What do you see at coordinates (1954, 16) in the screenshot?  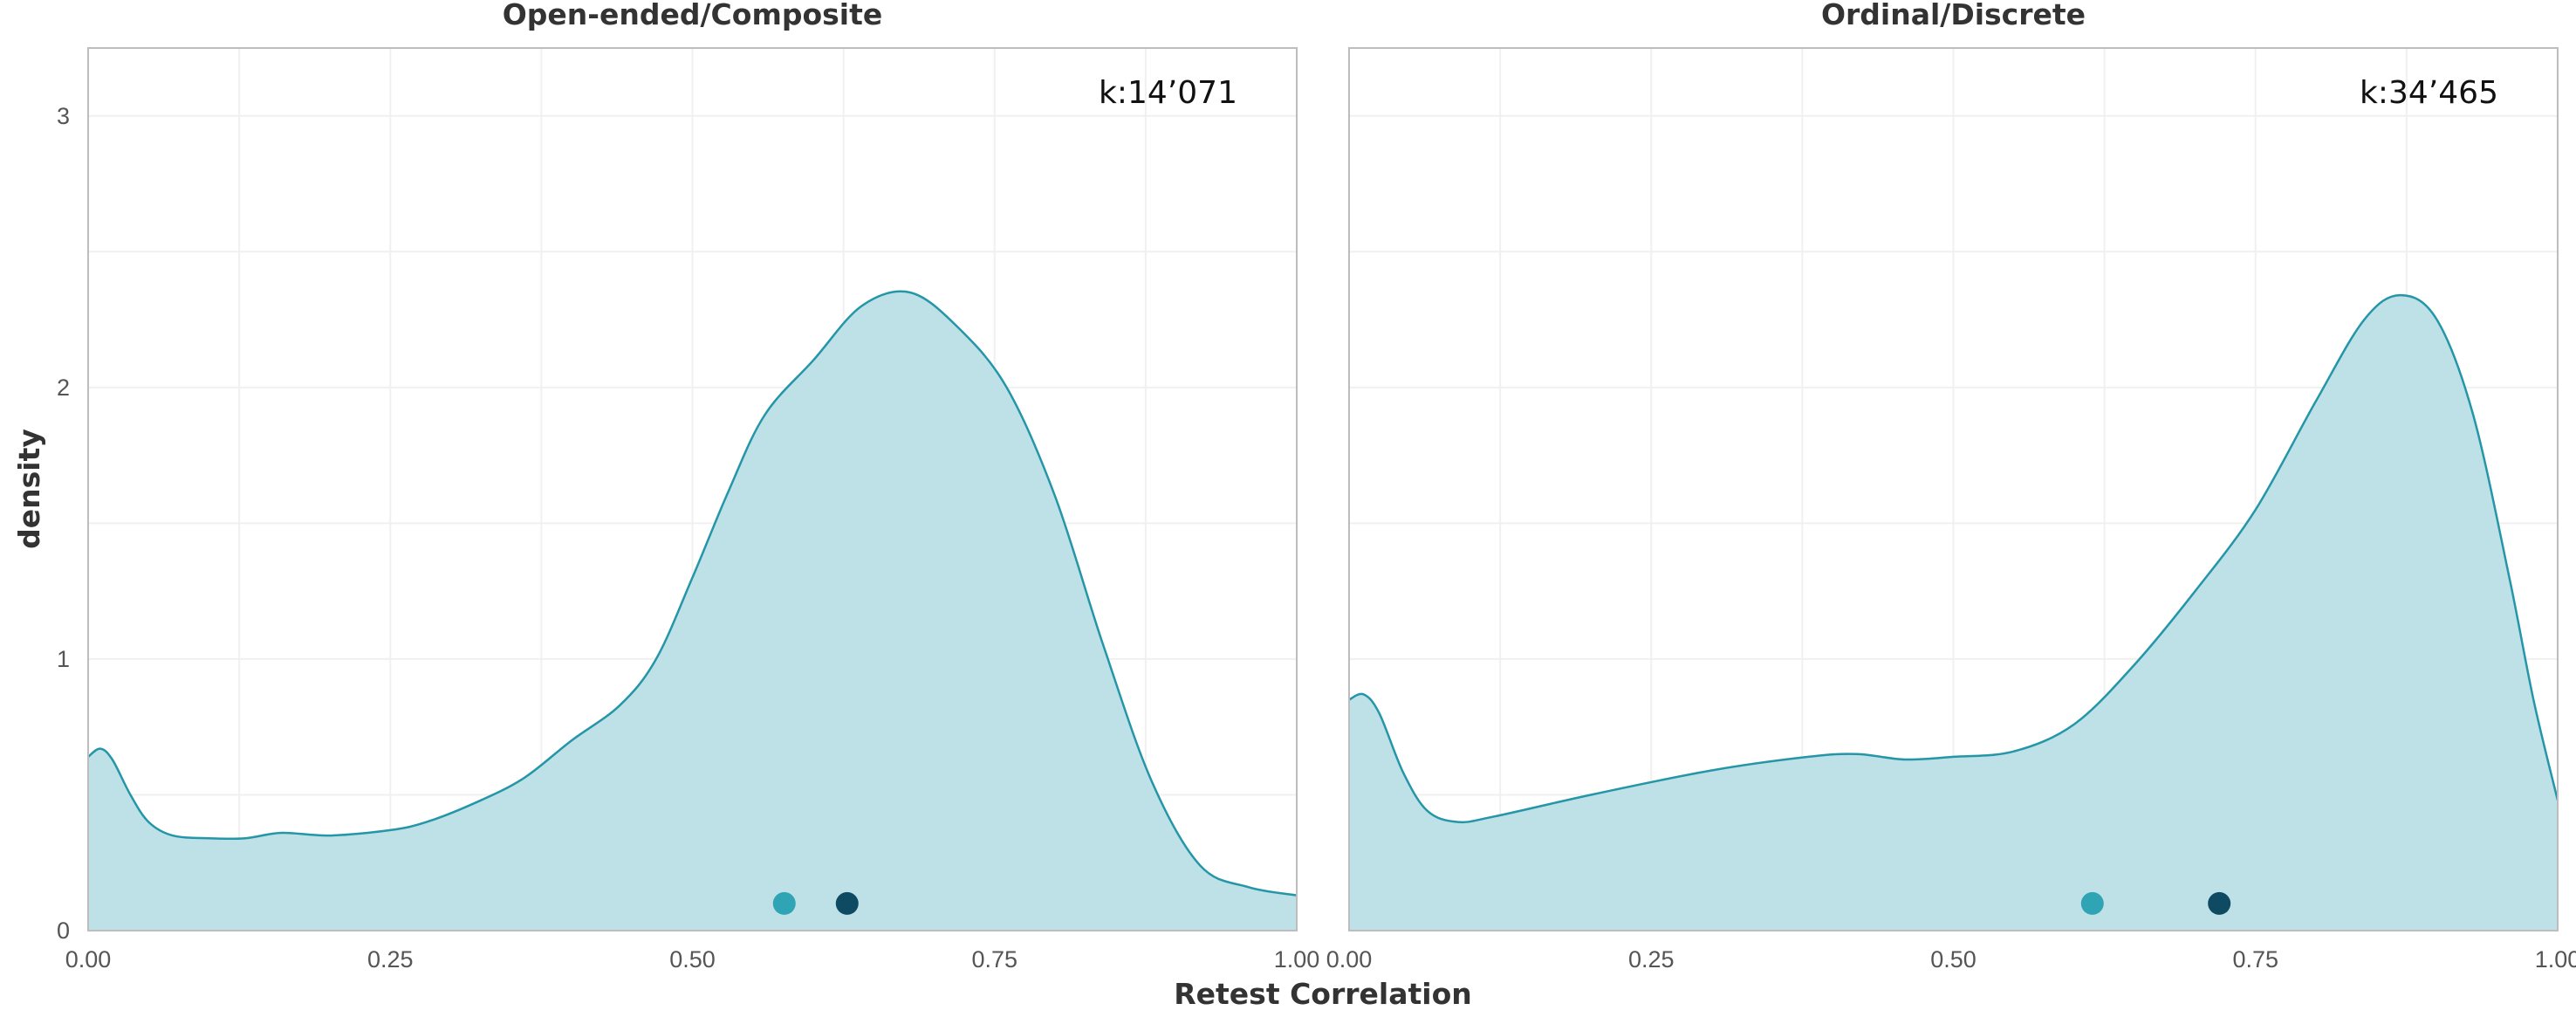 I see `panel-title: Ordinal/Discrete` at bounding box center [1954, 16].